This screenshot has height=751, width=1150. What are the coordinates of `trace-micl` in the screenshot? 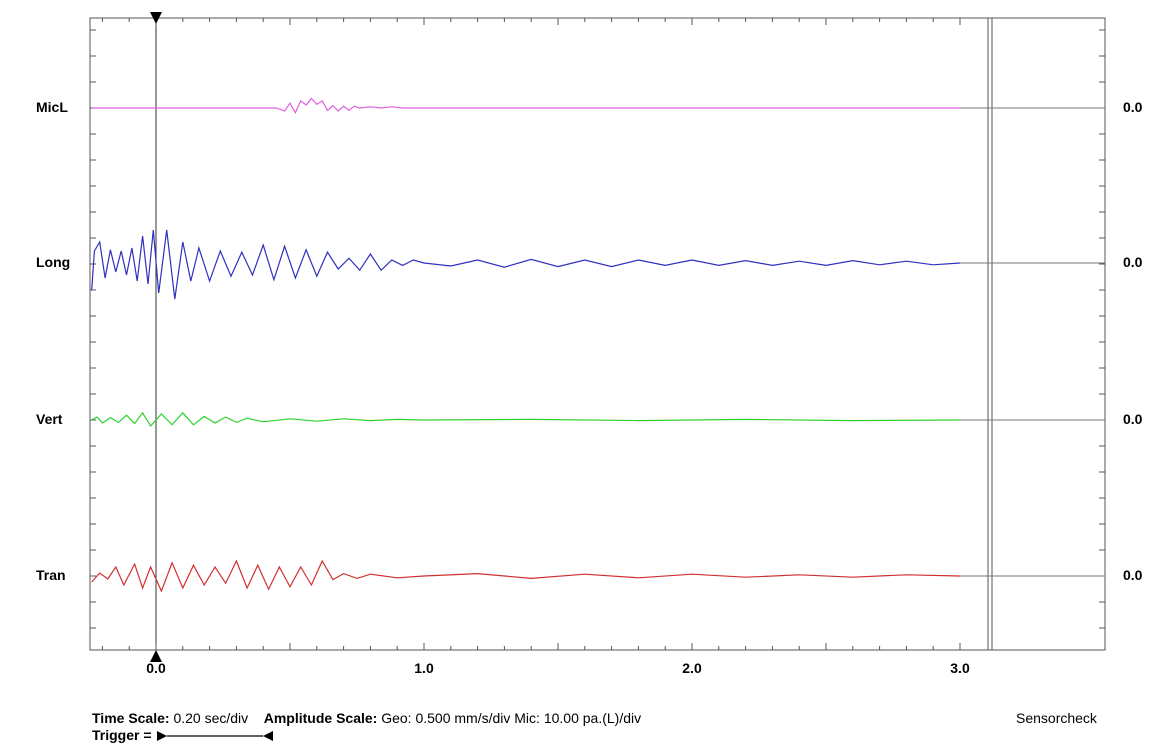 It's located at (525, 106).